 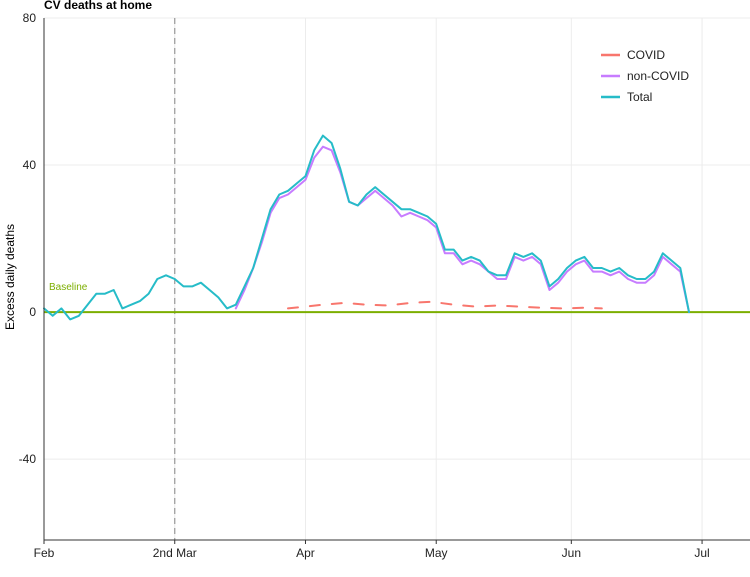 I want to click on legend-item-total: Total, so click(x=626, y=97).